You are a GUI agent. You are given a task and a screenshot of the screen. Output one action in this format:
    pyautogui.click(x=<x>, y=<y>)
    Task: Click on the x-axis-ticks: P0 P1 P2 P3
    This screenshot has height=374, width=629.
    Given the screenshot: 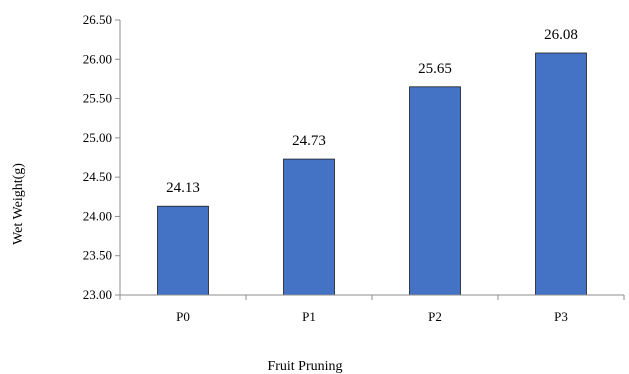 What is the action you would take?
    pyautogui.click(x=372, y=309)
    